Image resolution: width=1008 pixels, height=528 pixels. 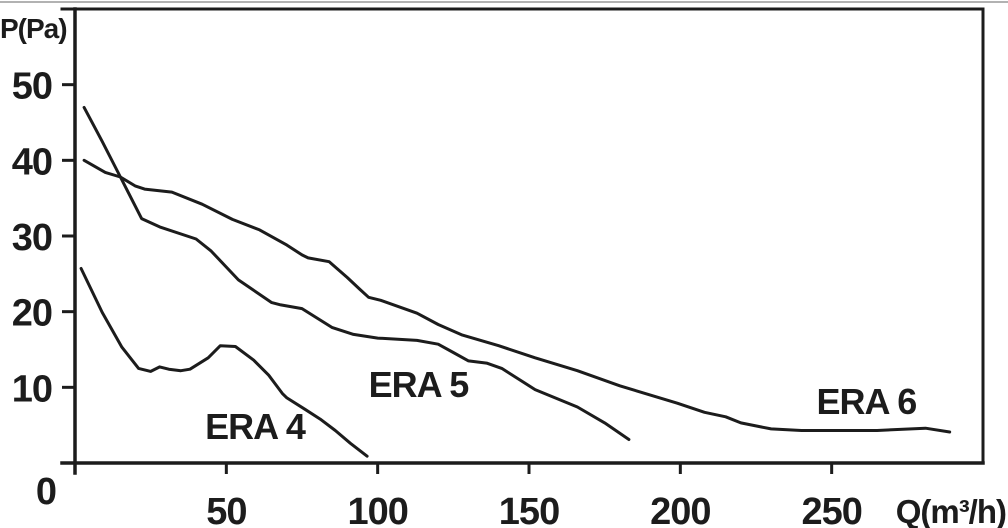 What do you see at coordinates (32, 238) in the screenshot?
I see `y-tick-label: 30` at bounding box center [32, 238].